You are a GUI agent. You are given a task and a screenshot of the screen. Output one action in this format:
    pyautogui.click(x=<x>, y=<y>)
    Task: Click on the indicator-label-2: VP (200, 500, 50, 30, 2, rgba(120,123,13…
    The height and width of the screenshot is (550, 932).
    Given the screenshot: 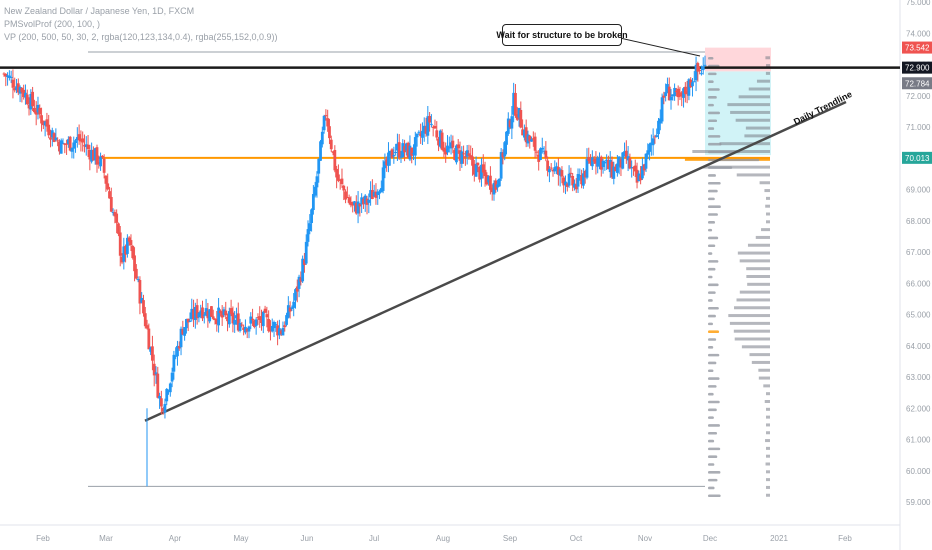 What is the action you would take?
    pyautogui.click(x=141, y=37)
    